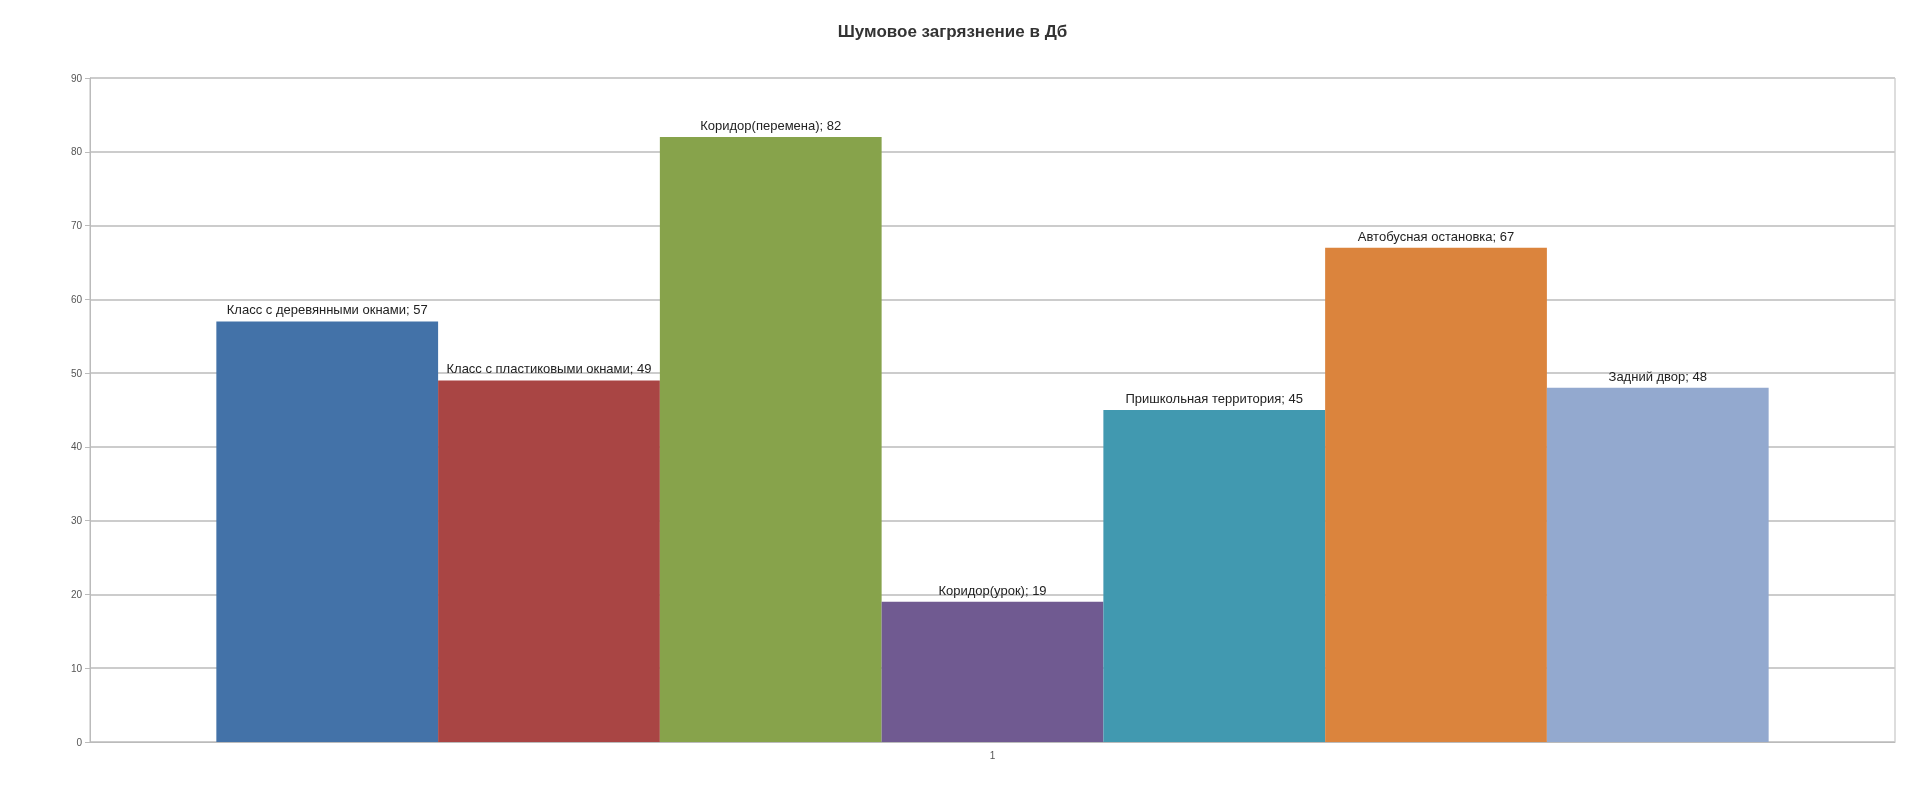 Image resolution: width=1905 pixels, height=792 pixels. I want to click on y-tick-label: 90, so click(76, 78).